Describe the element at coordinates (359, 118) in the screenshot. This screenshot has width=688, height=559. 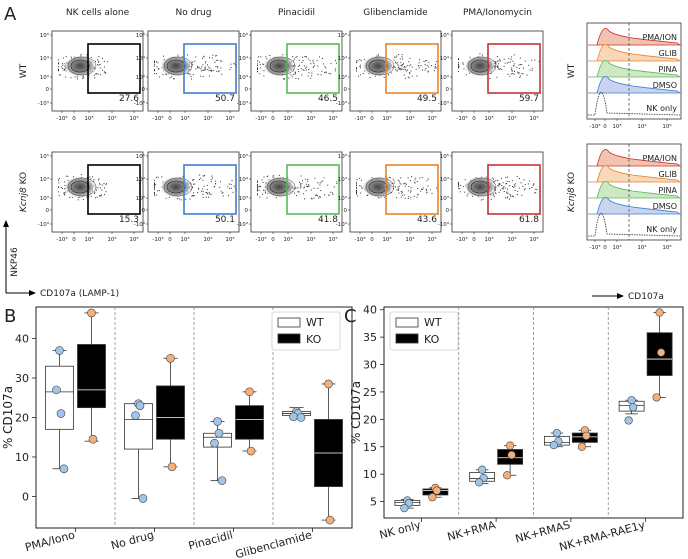
I see `x-tick-label: -10³` at that location.